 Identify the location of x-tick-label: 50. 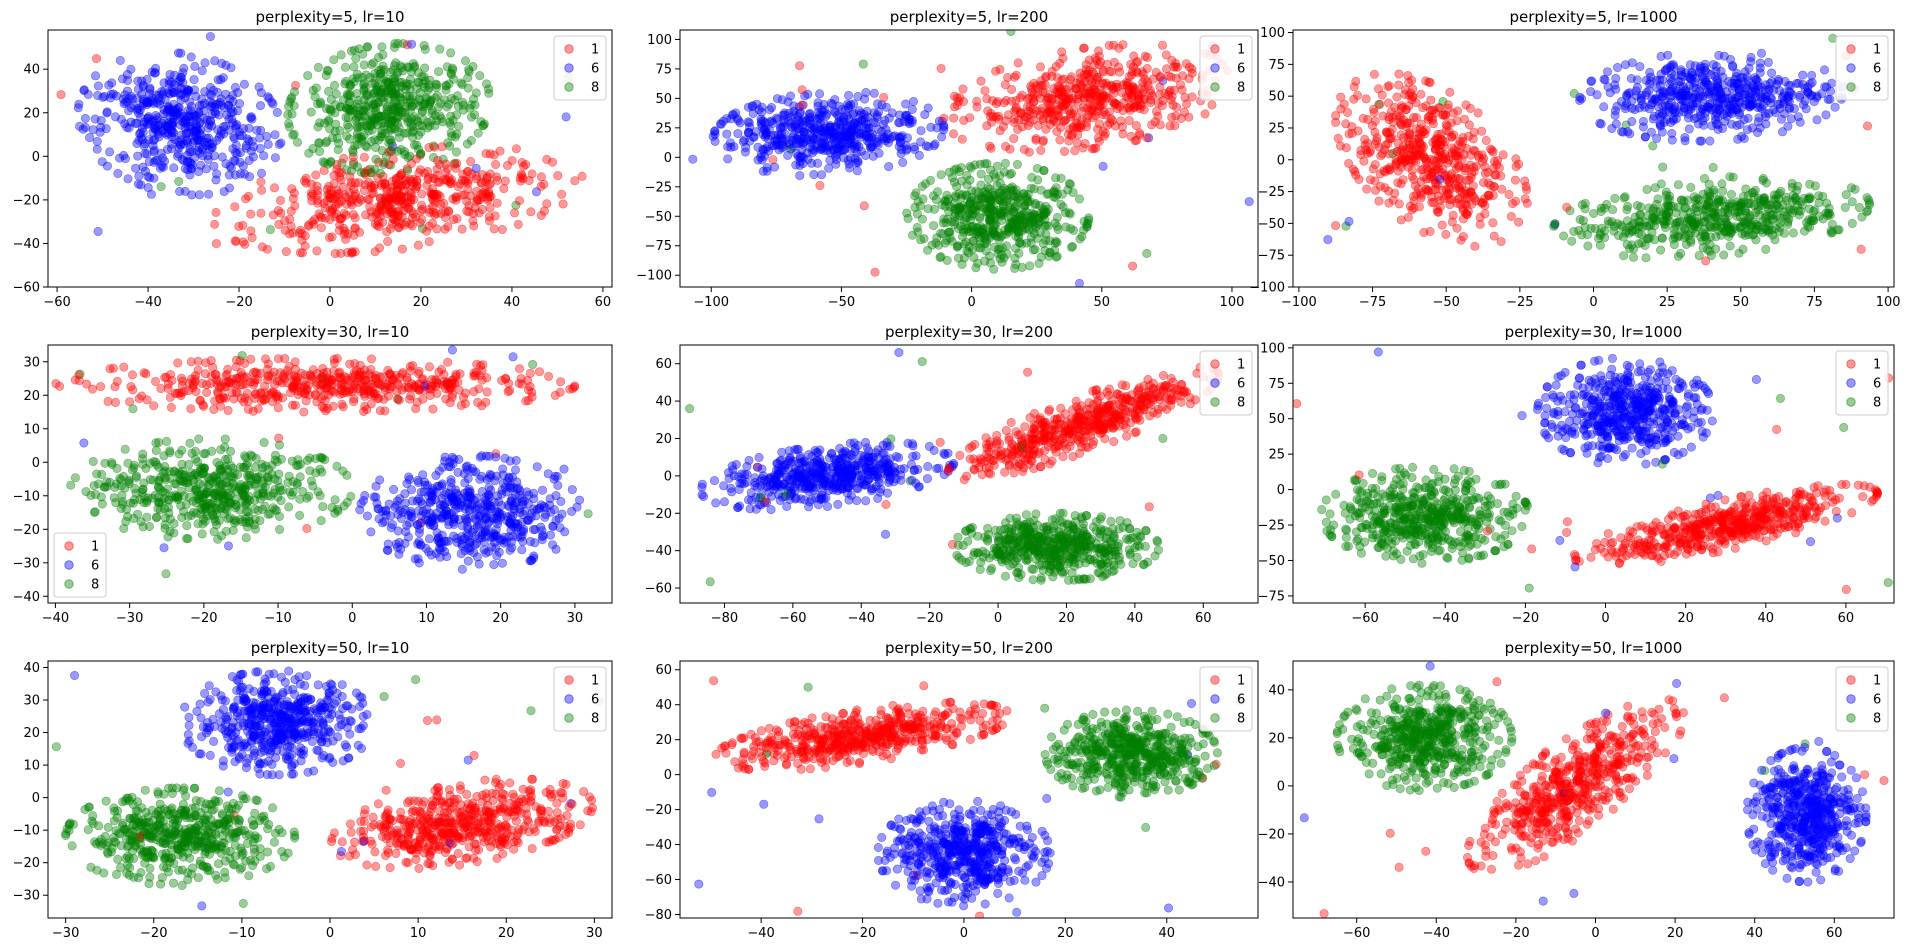
(1102, 302).